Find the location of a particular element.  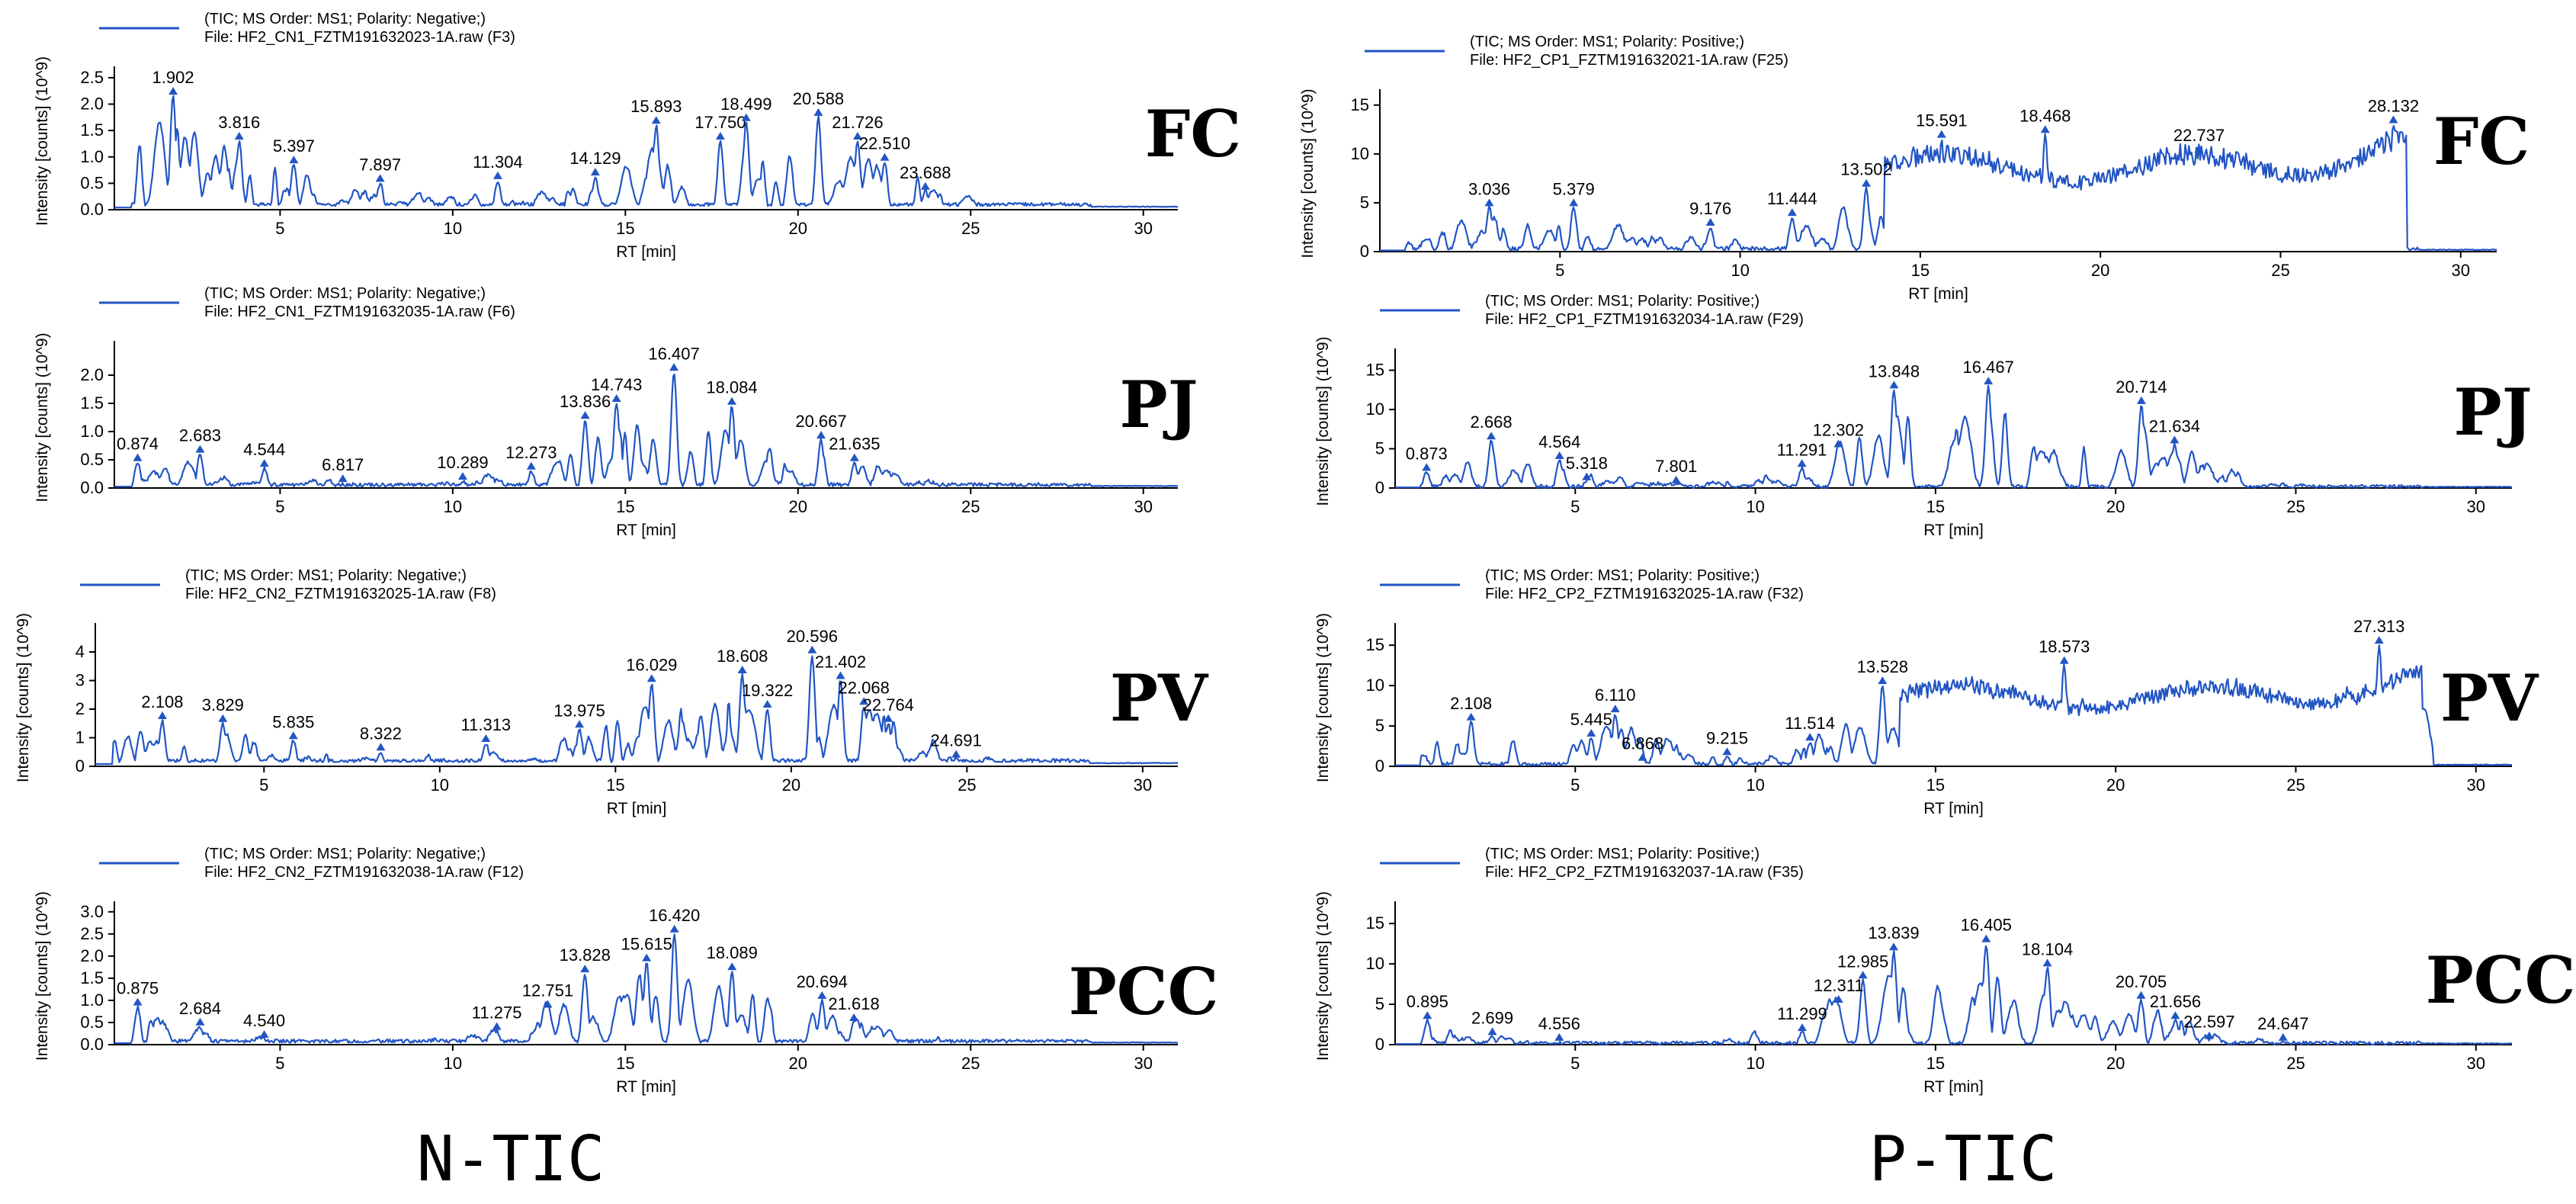

peak-label: 20.705 is located at coordinates (2141, 982).